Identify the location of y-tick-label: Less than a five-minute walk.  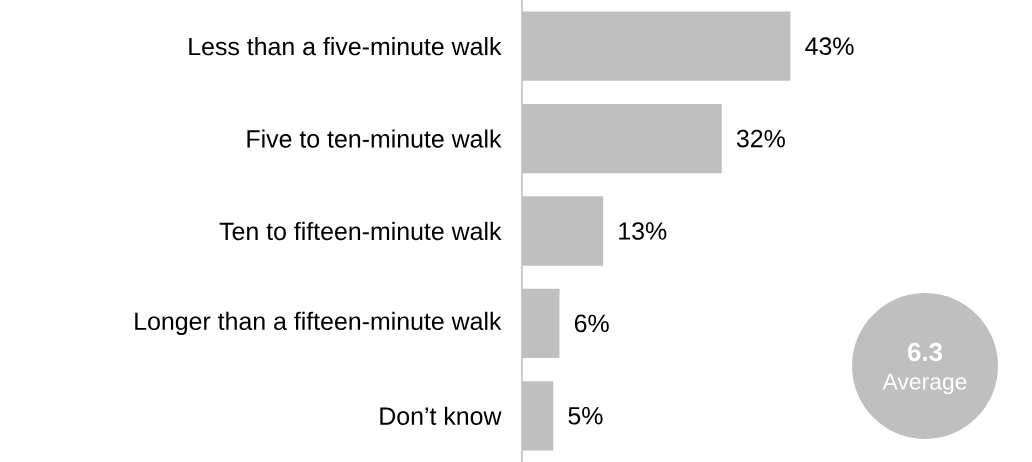
(345, 46).